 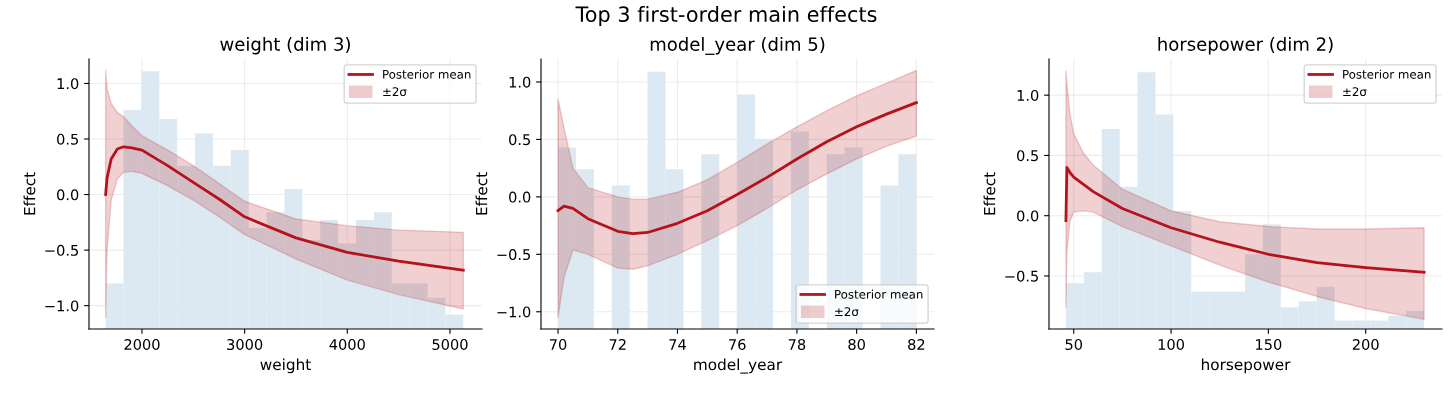 What do you see at coordinates (1246, 366) in the screenshot?
I see `x-axis-title: horsepower` at bounding box center [1246, 366].